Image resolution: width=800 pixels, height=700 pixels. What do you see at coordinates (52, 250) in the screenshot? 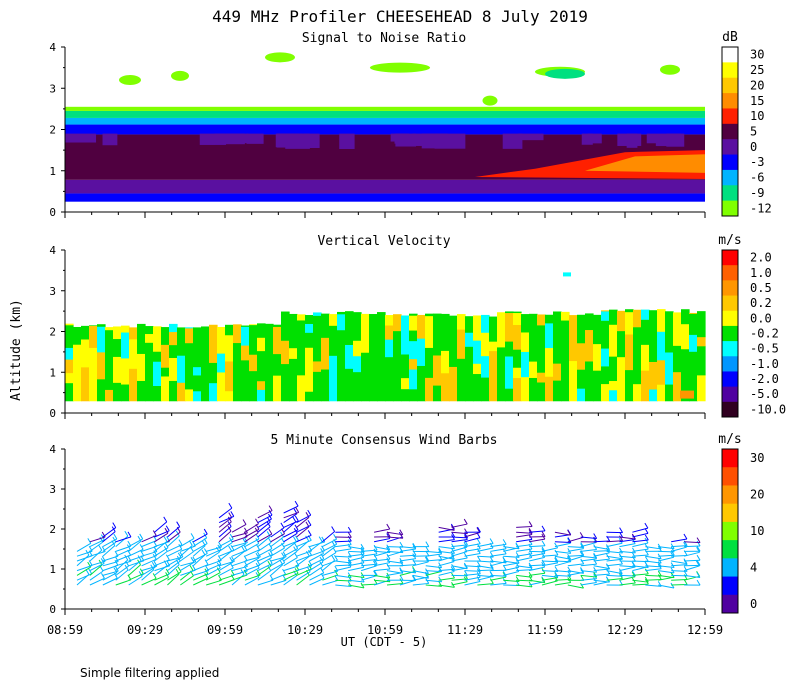
I see `y-tick-label: 4` at bounding box center [52, 250].